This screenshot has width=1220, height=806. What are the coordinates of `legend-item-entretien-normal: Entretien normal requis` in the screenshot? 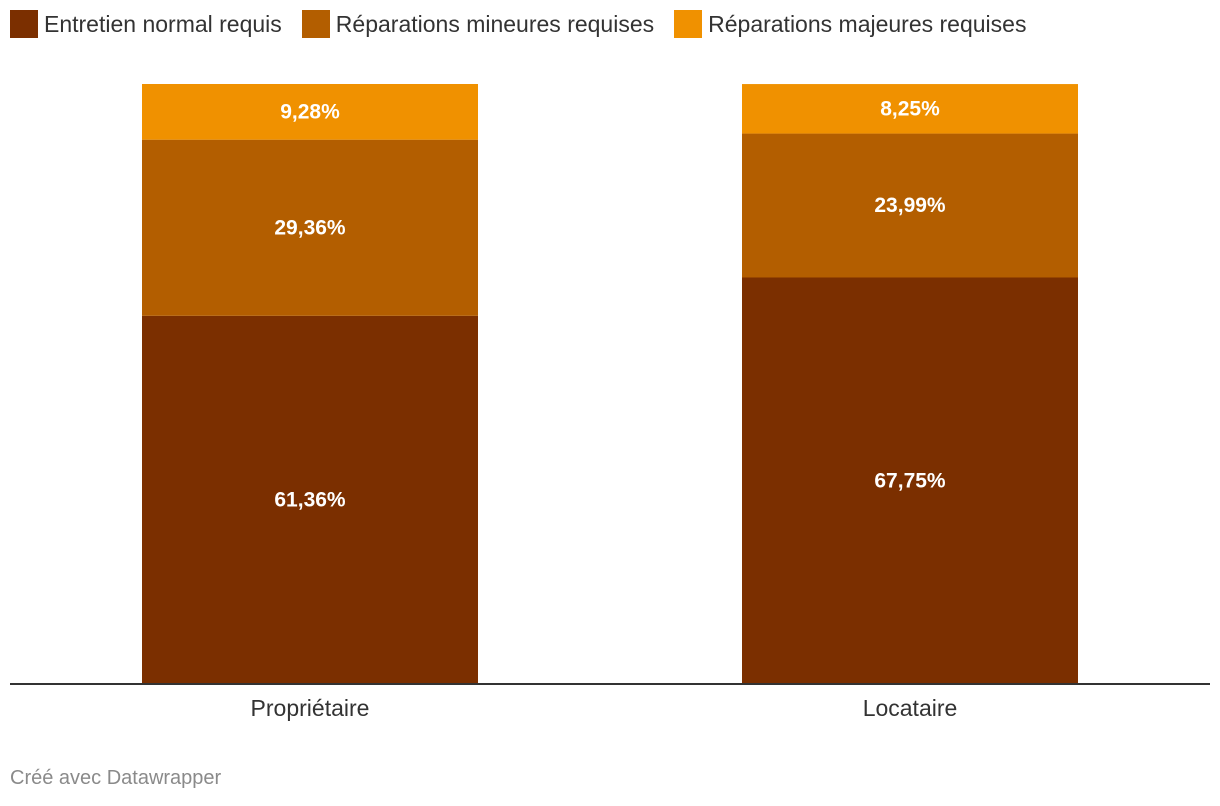 It's located at (146, 24).